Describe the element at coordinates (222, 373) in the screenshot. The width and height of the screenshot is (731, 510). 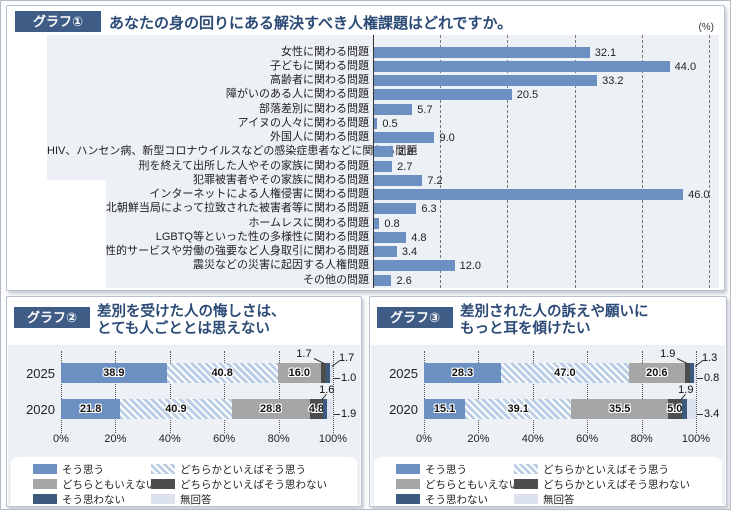
I see `segment-value-label: 40.8` at that location.